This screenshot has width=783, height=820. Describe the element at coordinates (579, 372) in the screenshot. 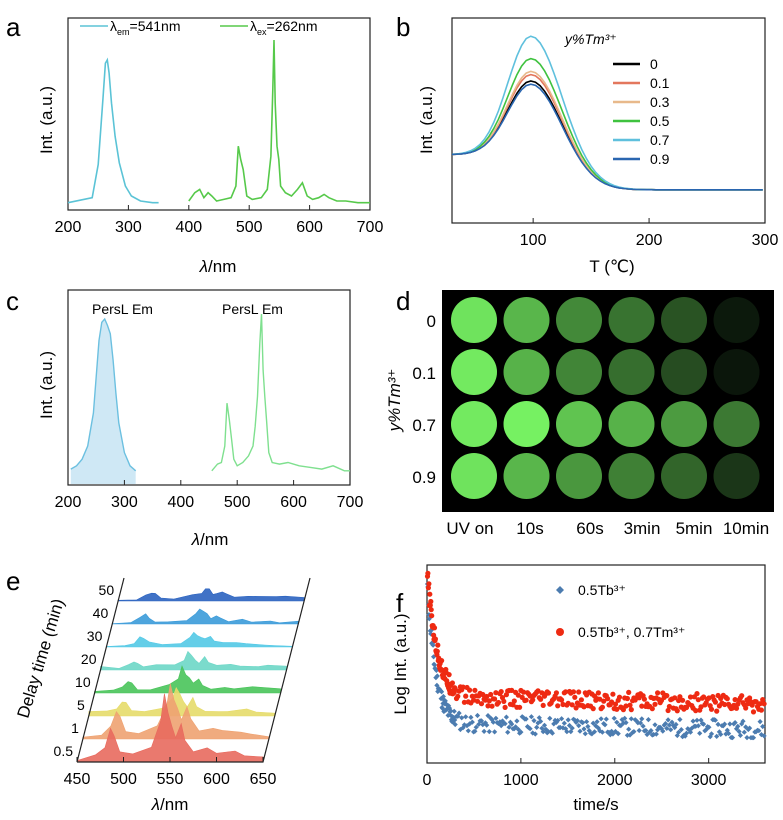

I see `panel-d-cell-r1-c2` at that location.